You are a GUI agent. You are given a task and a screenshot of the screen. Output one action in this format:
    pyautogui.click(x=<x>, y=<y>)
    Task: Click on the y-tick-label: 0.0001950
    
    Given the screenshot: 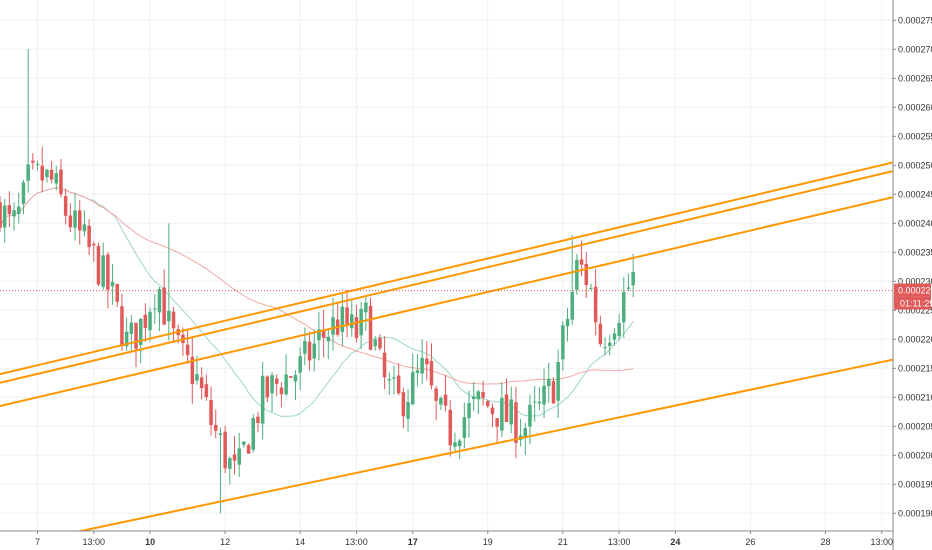 What is the action you would take?
    pyautogui.click(x=915, y=484)
    